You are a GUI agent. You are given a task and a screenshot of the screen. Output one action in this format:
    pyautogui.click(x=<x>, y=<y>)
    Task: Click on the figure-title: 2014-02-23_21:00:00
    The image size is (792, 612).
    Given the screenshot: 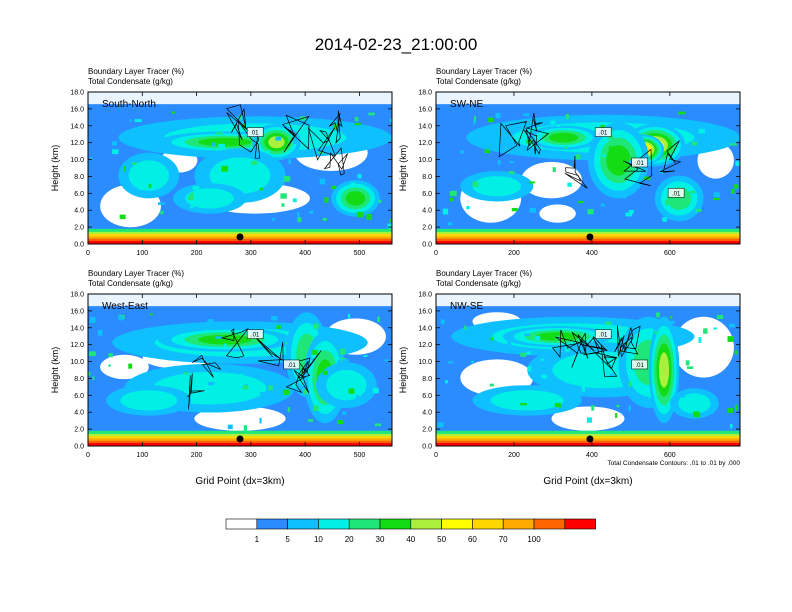 What is the action you would take?
    pyautogui.click(x=396, y=44)
    